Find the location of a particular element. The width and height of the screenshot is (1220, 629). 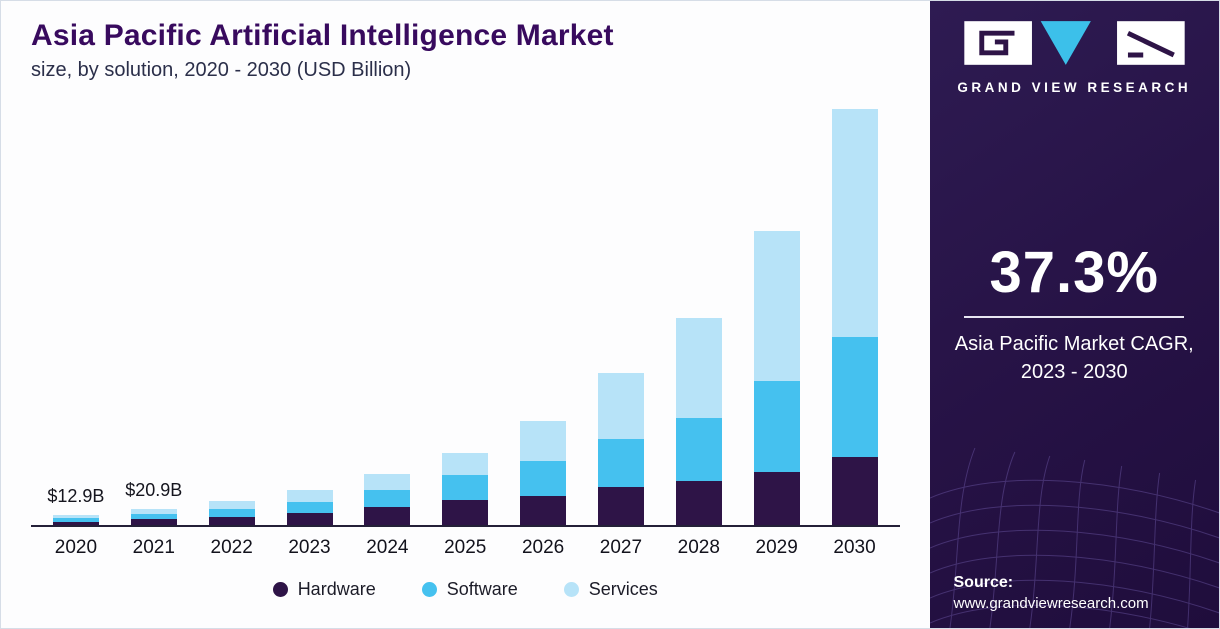

x-axis-label: 2025 is located at coordinates (465, 547).